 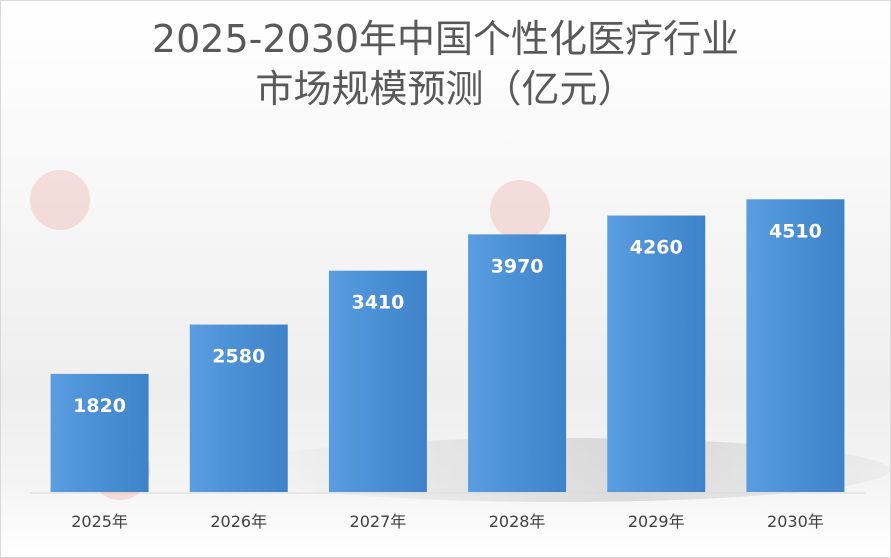 I want to click on bar-value-label: 1820, so click(x=99, y=406).